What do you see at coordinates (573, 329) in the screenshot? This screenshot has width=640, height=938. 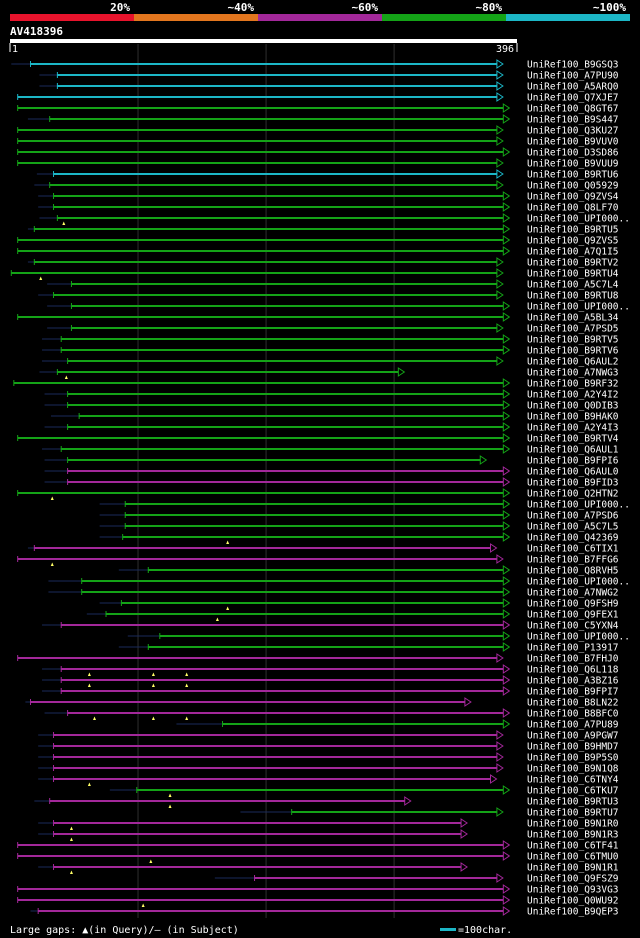 I see `hit-label: UniRef100_A7PSD5` at bounding box center [573, 329].